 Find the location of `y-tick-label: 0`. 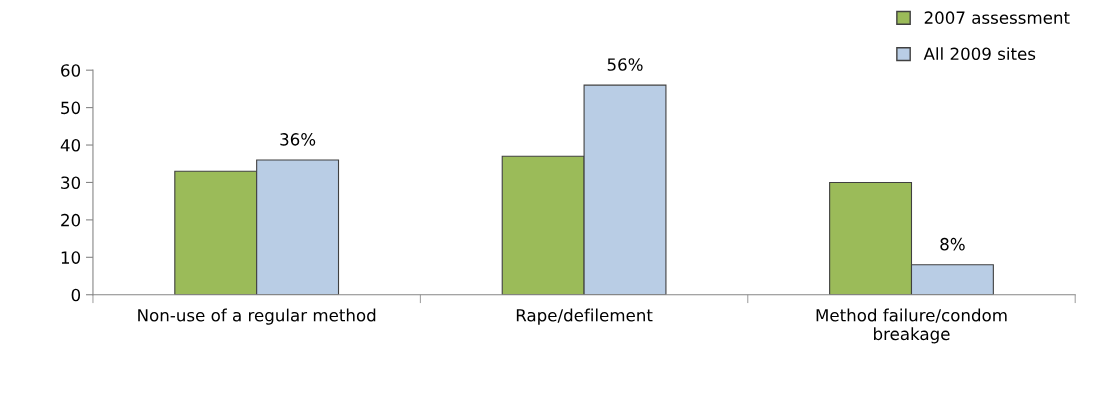

y-tick-label: 0 is located at coordinates (76, 295).